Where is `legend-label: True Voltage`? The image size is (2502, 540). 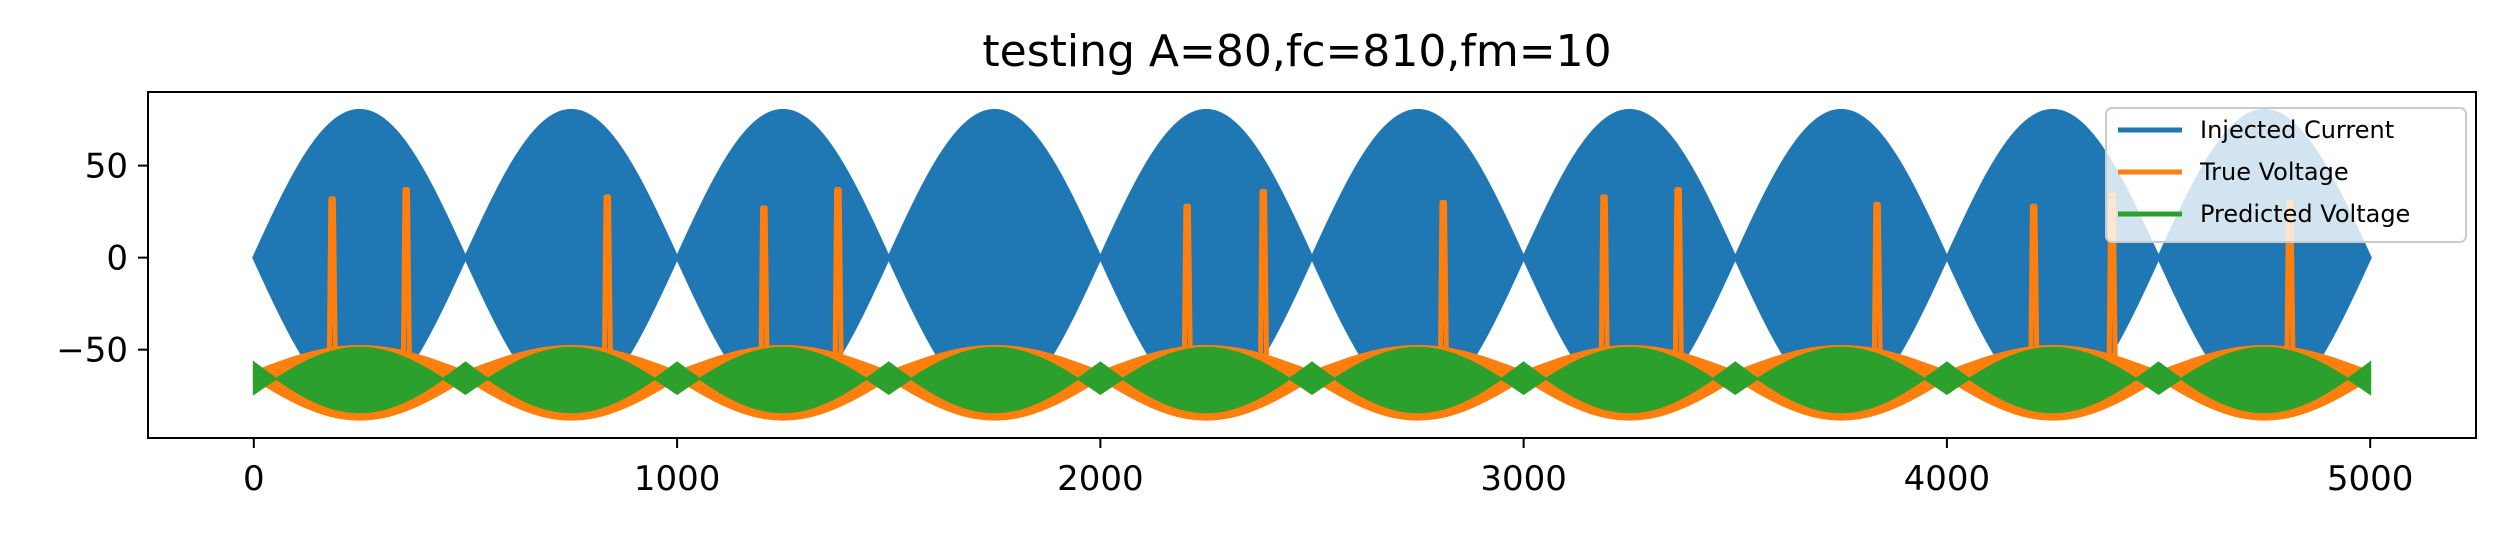 legend-label: True Voltage is located at coordinates (2274, 172).